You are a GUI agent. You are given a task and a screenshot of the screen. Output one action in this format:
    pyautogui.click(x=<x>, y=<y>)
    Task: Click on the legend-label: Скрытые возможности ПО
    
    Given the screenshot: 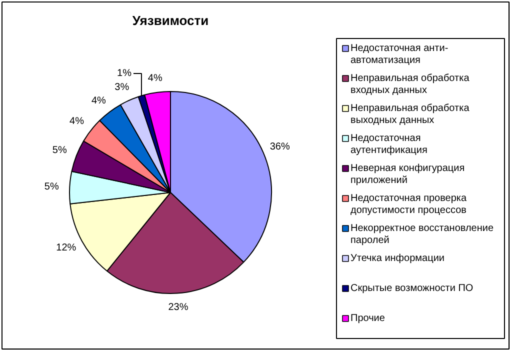 What is the action you would take?
    pyautogui.click(x=412, y=288)
    